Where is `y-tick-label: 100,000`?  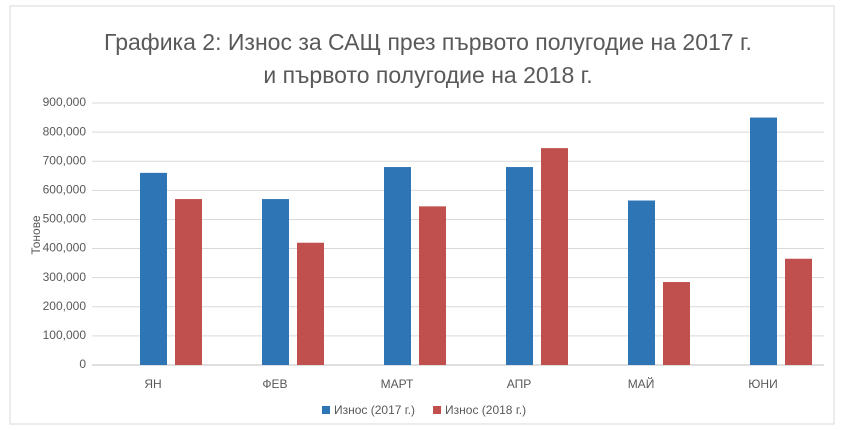 y-tick-label: 100,000 is located at coordinates (65, 335).